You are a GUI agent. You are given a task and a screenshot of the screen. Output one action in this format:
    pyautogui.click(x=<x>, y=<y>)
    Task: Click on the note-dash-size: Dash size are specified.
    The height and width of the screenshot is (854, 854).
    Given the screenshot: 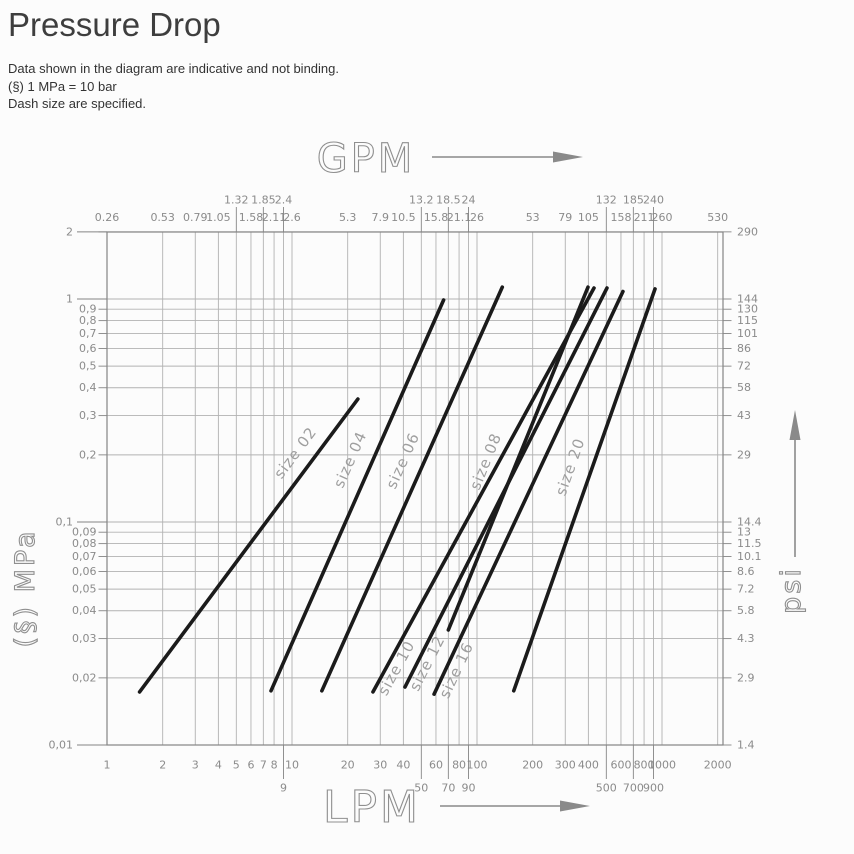 What is the action you would take?
    pyautogui.click(x=77, y=103)
    